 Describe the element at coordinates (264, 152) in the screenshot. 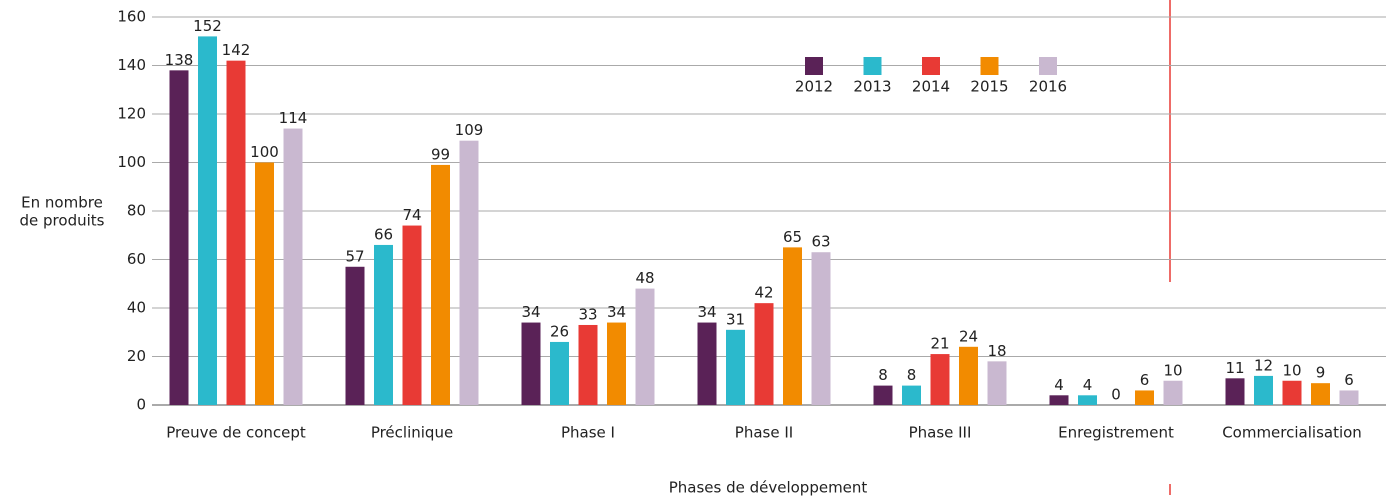

I see `value-label: 100` at that location.